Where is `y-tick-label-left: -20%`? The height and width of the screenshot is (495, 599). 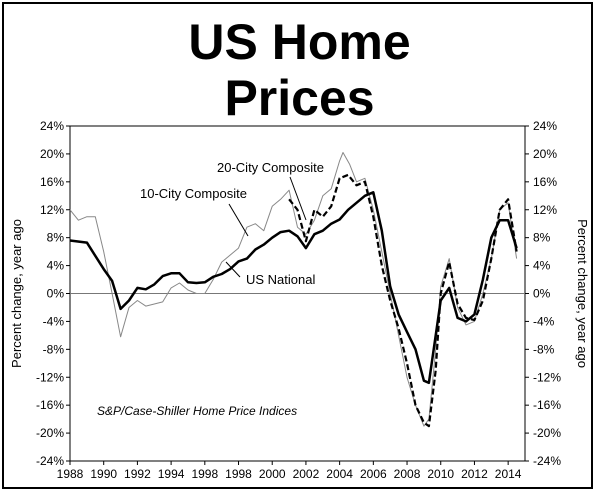
y-tick-label-left: -20% is located at coordinates (50, 433).